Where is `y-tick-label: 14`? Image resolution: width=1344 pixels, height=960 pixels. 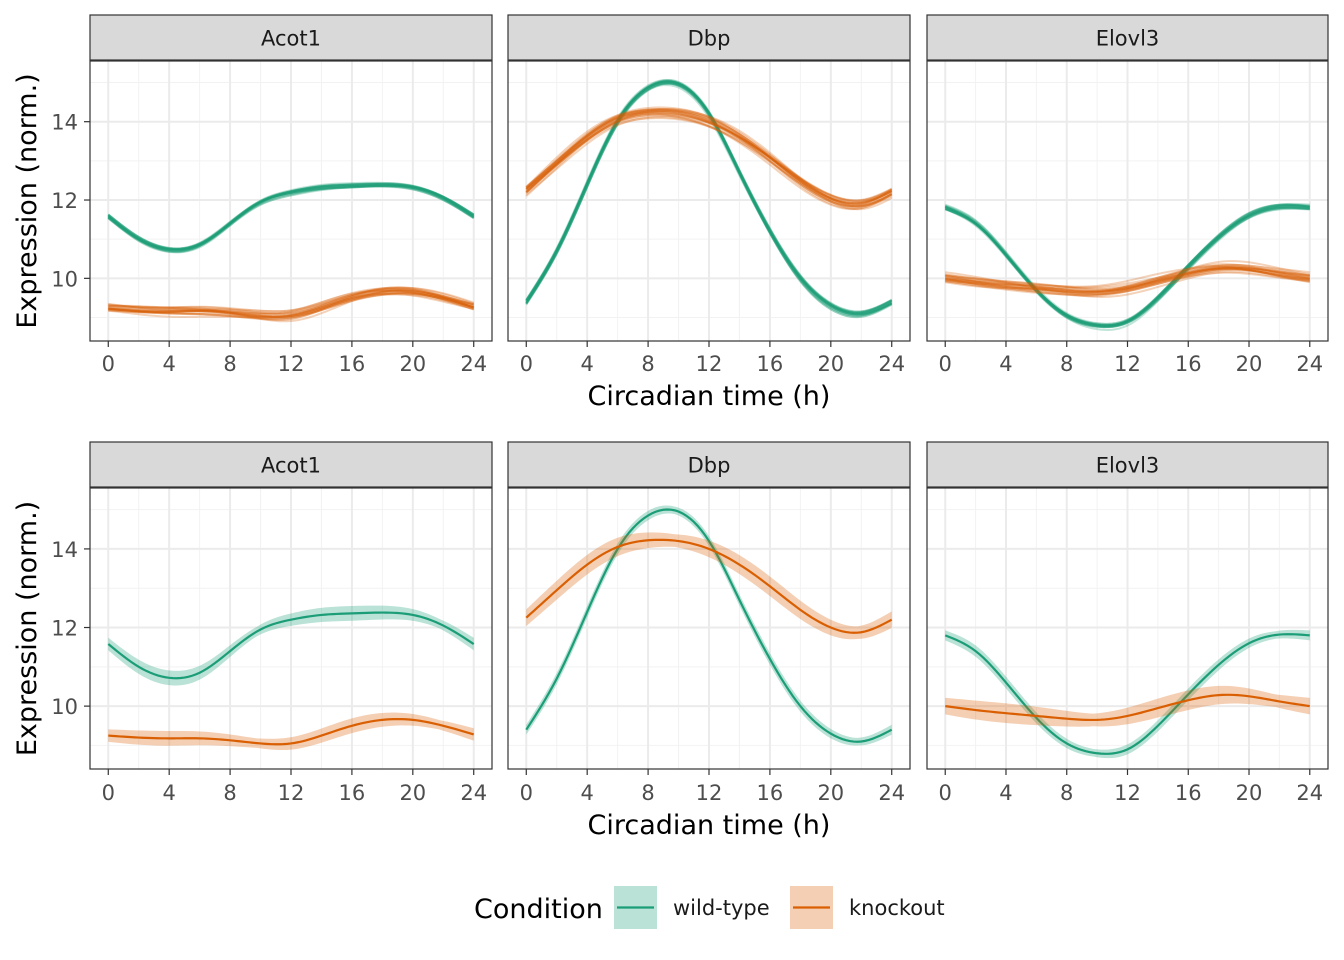 y-tick-label: 14 is located at coordinates (64, 123).